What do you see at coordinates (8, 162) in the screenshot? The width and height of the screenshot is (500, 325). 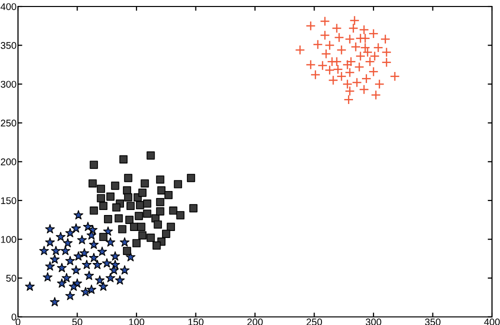 I see `y-tick-label: 200` at bounding box center [8, 162].